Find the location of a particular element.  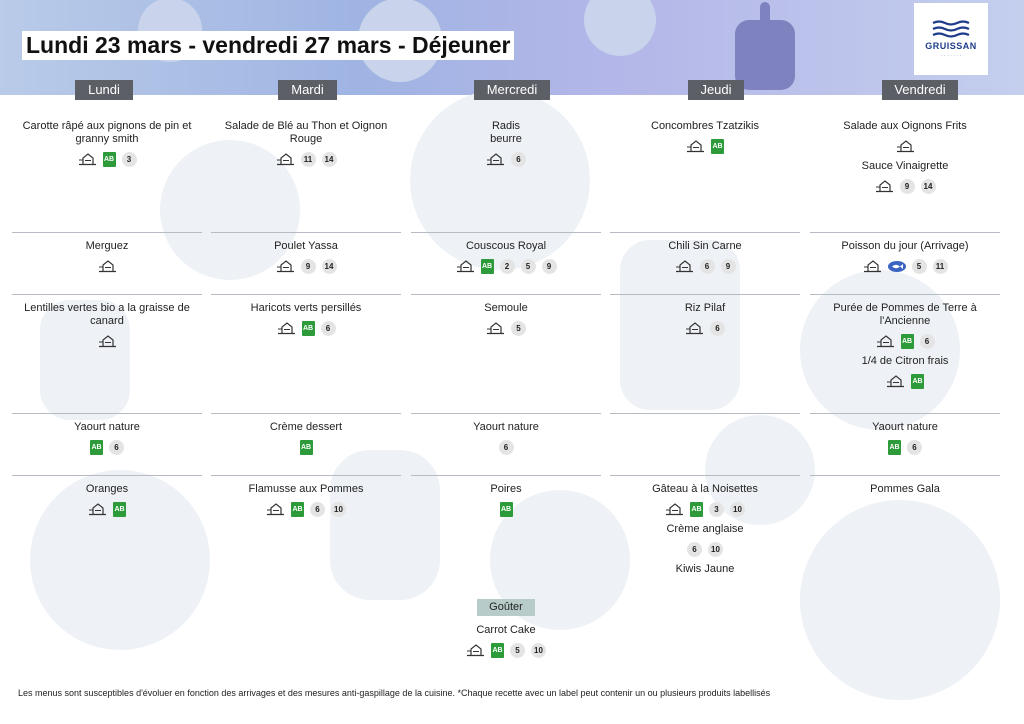

gouter-dish: Carrot Cake AB 5 10 is located at coordinates (506, 644).